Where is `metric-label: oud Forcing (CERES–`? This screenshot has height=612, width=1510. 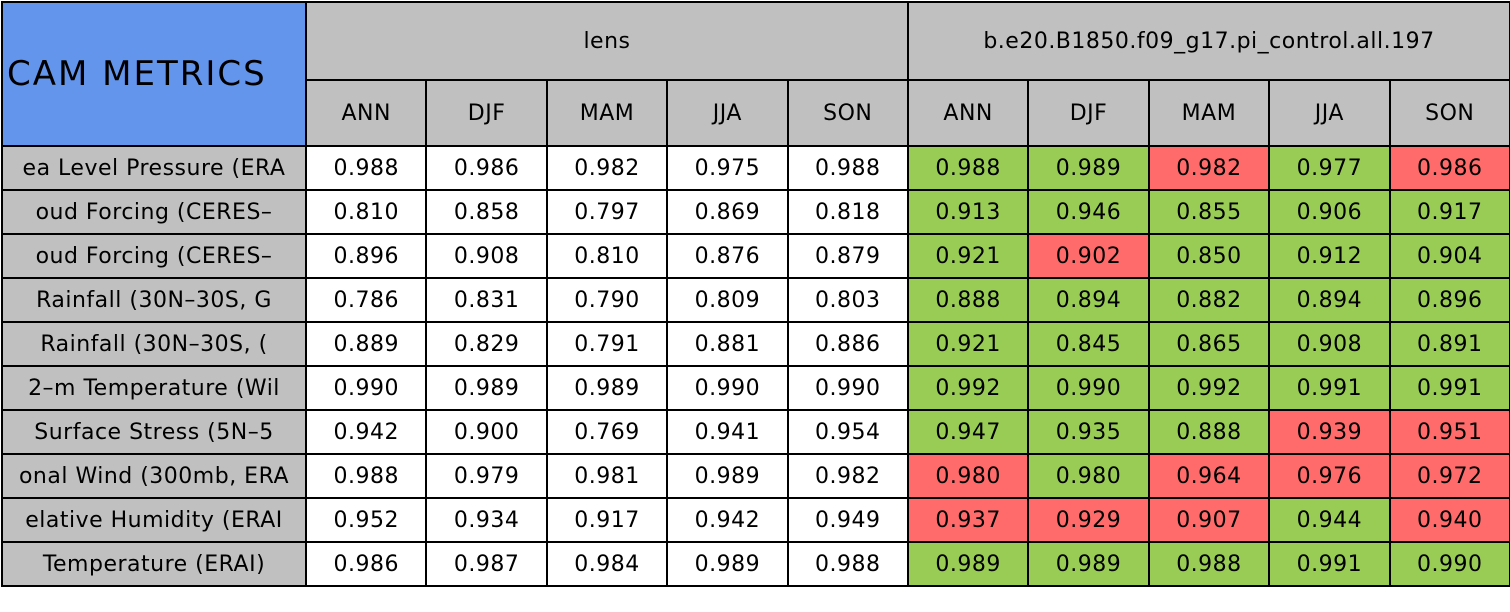
metric-label: oud Forcing (CERES– is located at coordinates (154, 256).